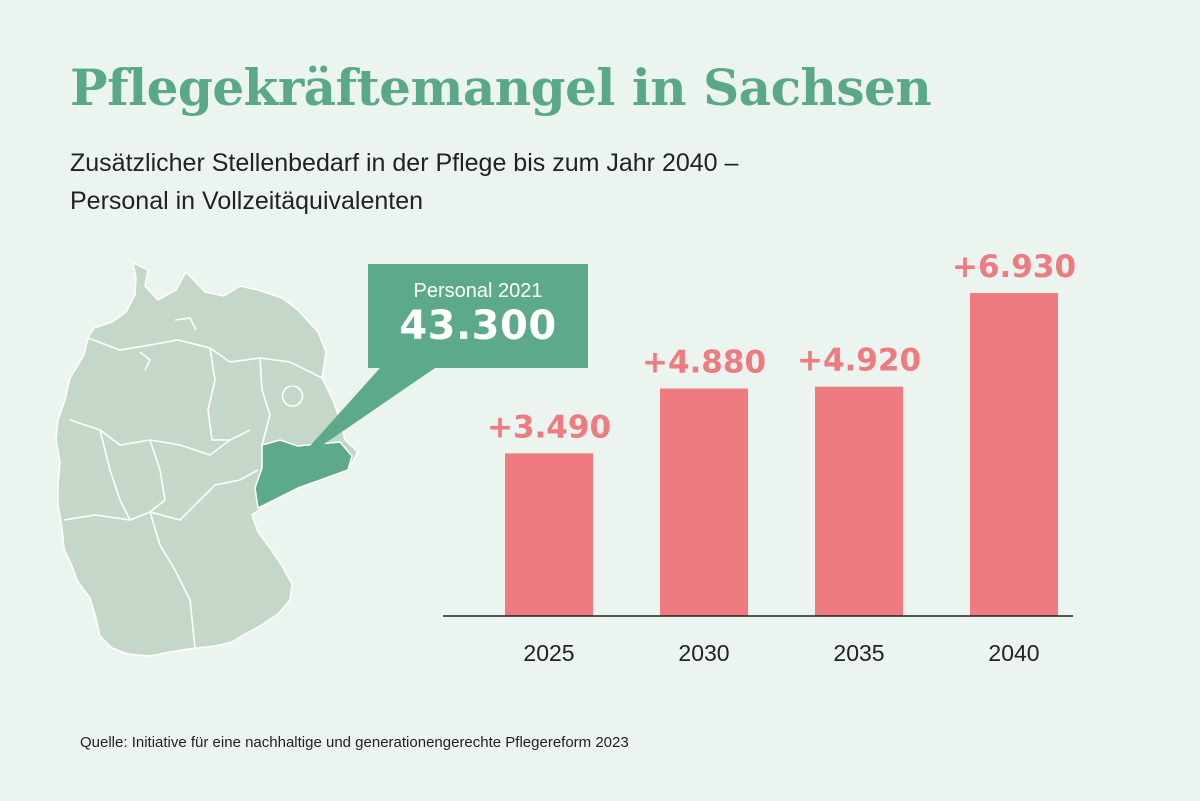 The width and height of the screenshot is (1200, 801). I want to click on border-hamburg, so click(185, 324).